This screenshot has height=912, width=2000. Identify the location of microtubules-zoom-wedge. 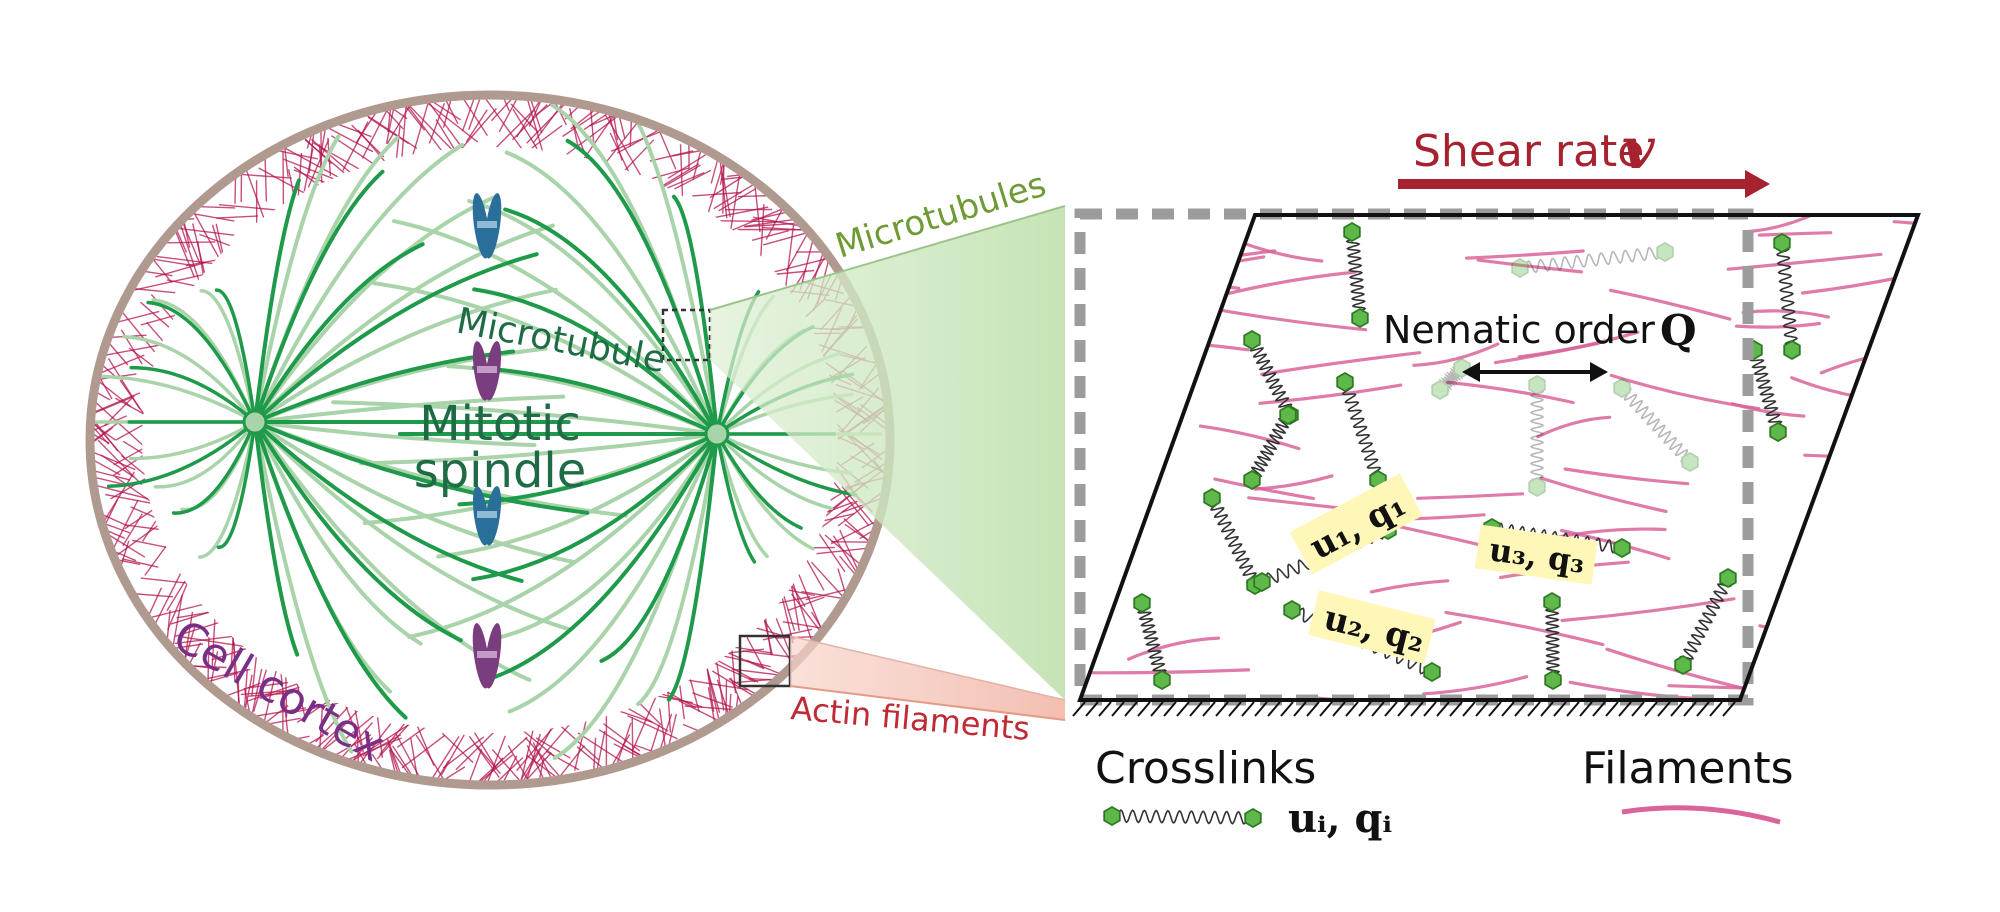
(887, 453).